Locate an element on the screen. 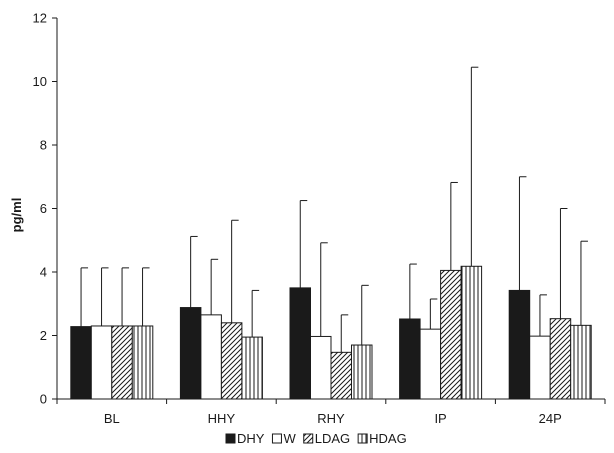 Image resolution: width=614 pixels, height=453 pixels. bar-hdag-rhy is located at coordinates (362, 372).